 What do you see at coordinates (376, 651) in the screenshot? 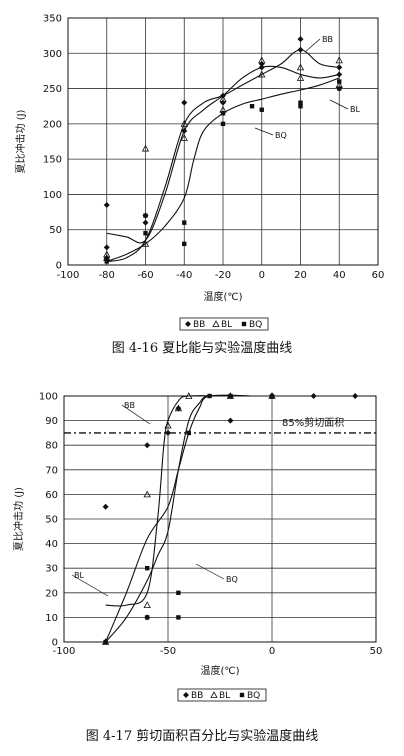
I see `x-tick-label: 50` at bounding box center [376, 651].